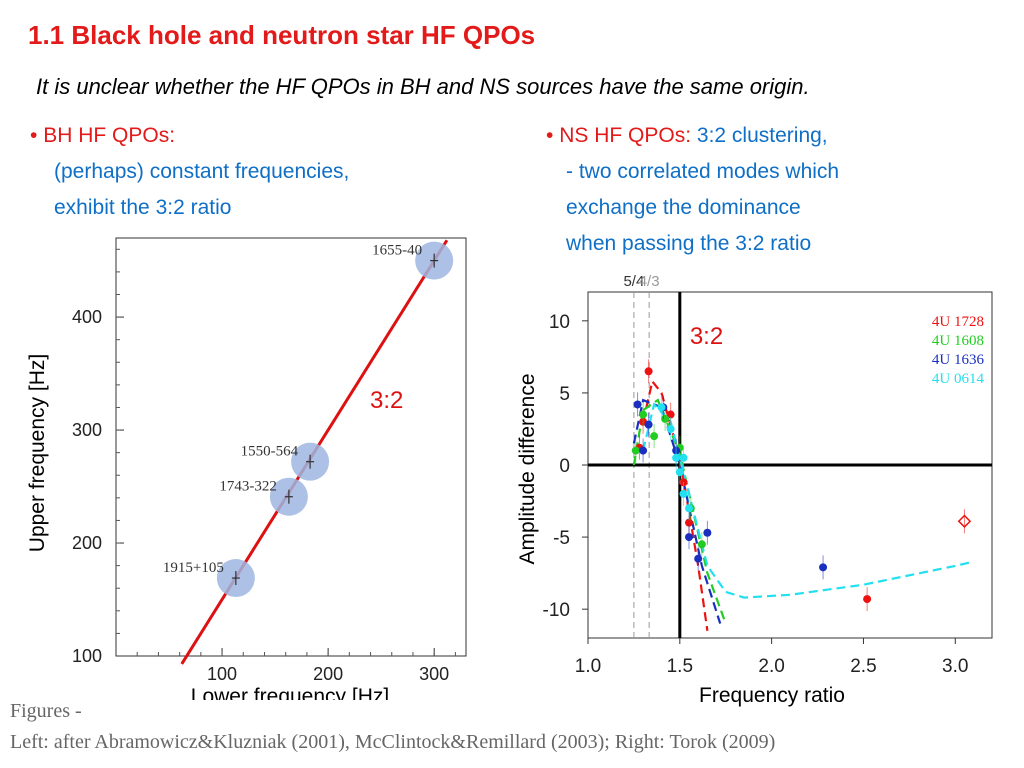  Describe the element at coordinates (772, 695) in the screenshot. I see `x-axis-label-right: Frequency ratio` at that location.